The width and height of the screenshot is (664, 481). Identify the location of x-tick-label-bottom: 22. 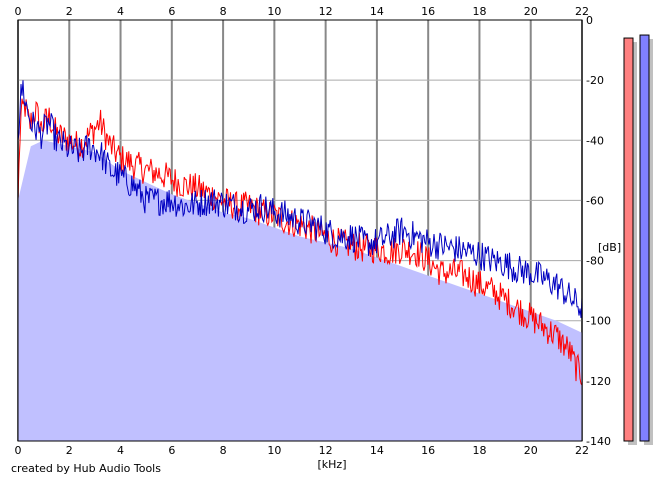
(582, 450).